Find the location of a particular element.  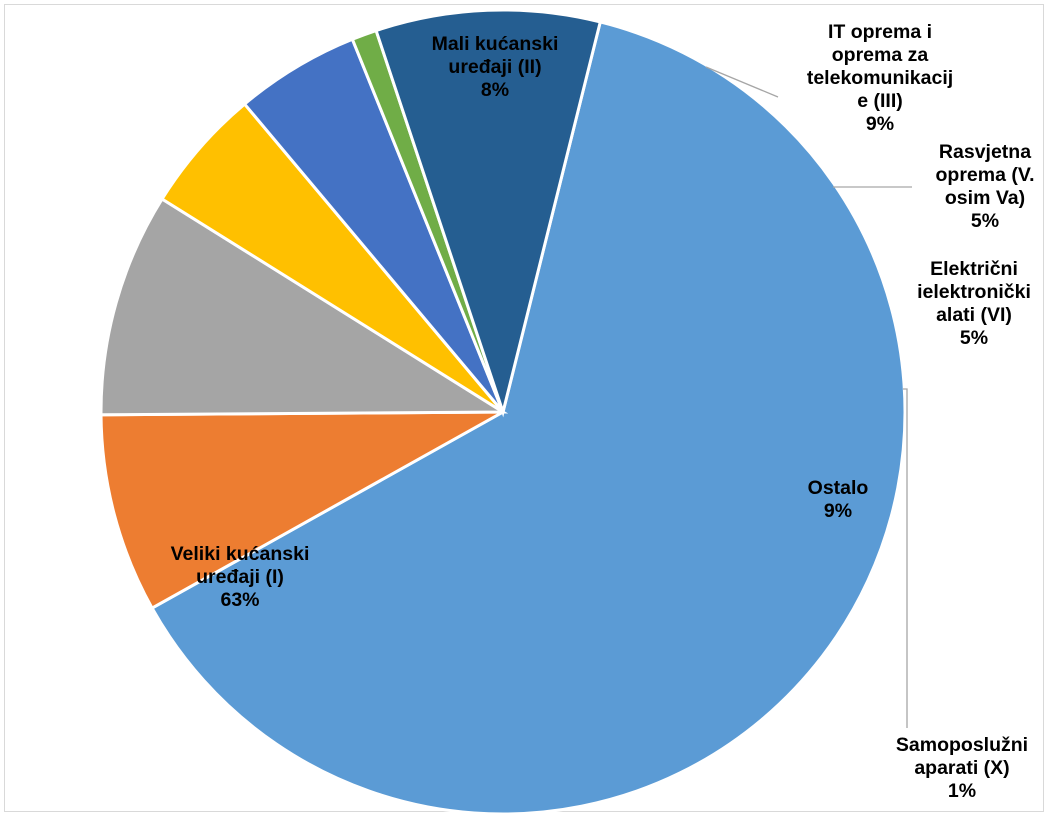

data-label-text: Veliki kućanski is located at coordinates (240, 554).